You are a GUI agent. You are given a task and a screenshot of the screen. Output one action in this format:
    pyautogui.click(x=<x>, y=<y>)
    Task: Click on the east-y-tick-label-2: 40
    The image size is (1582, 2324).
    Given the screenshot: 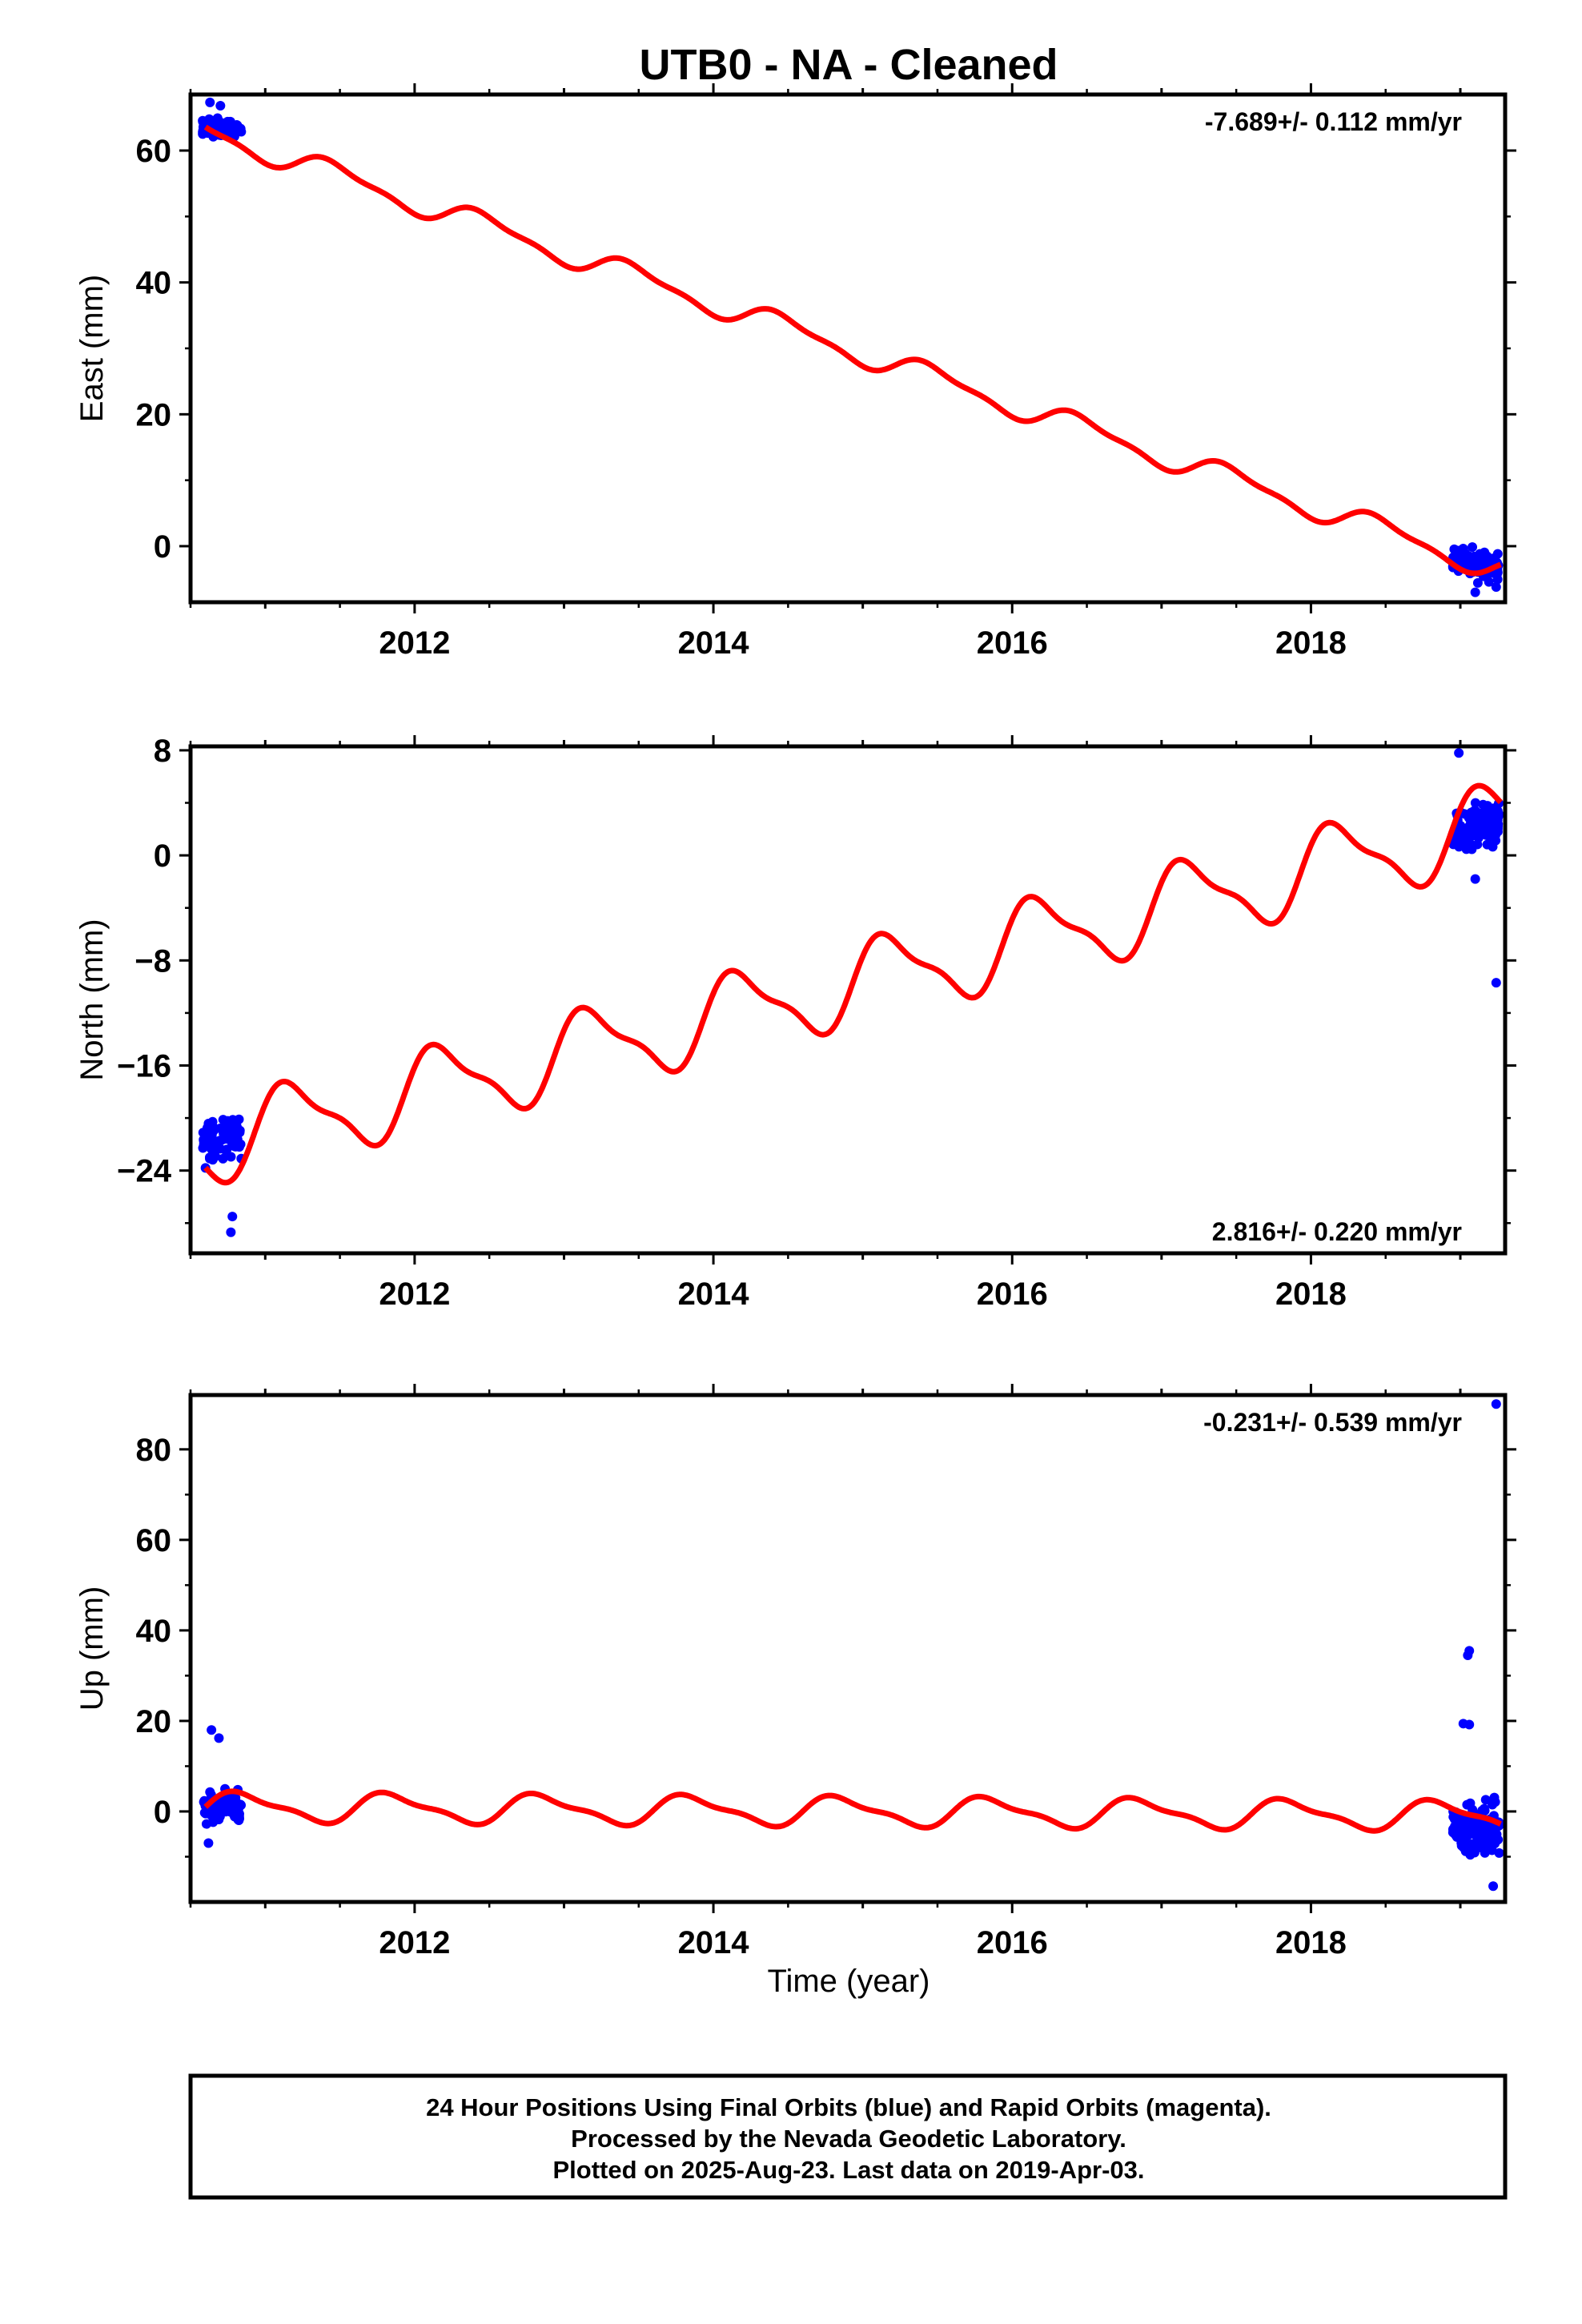 What is the action you would take?
    pyautogui.click(x=154, y=283)
    